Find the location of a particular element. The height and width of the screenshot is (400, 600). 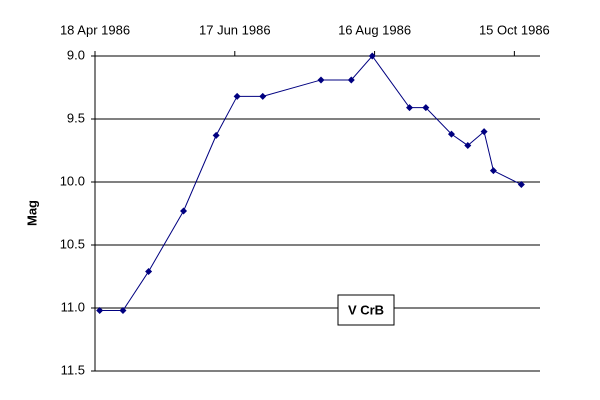

annotation: V CrB is located at coordinates (366, 309).